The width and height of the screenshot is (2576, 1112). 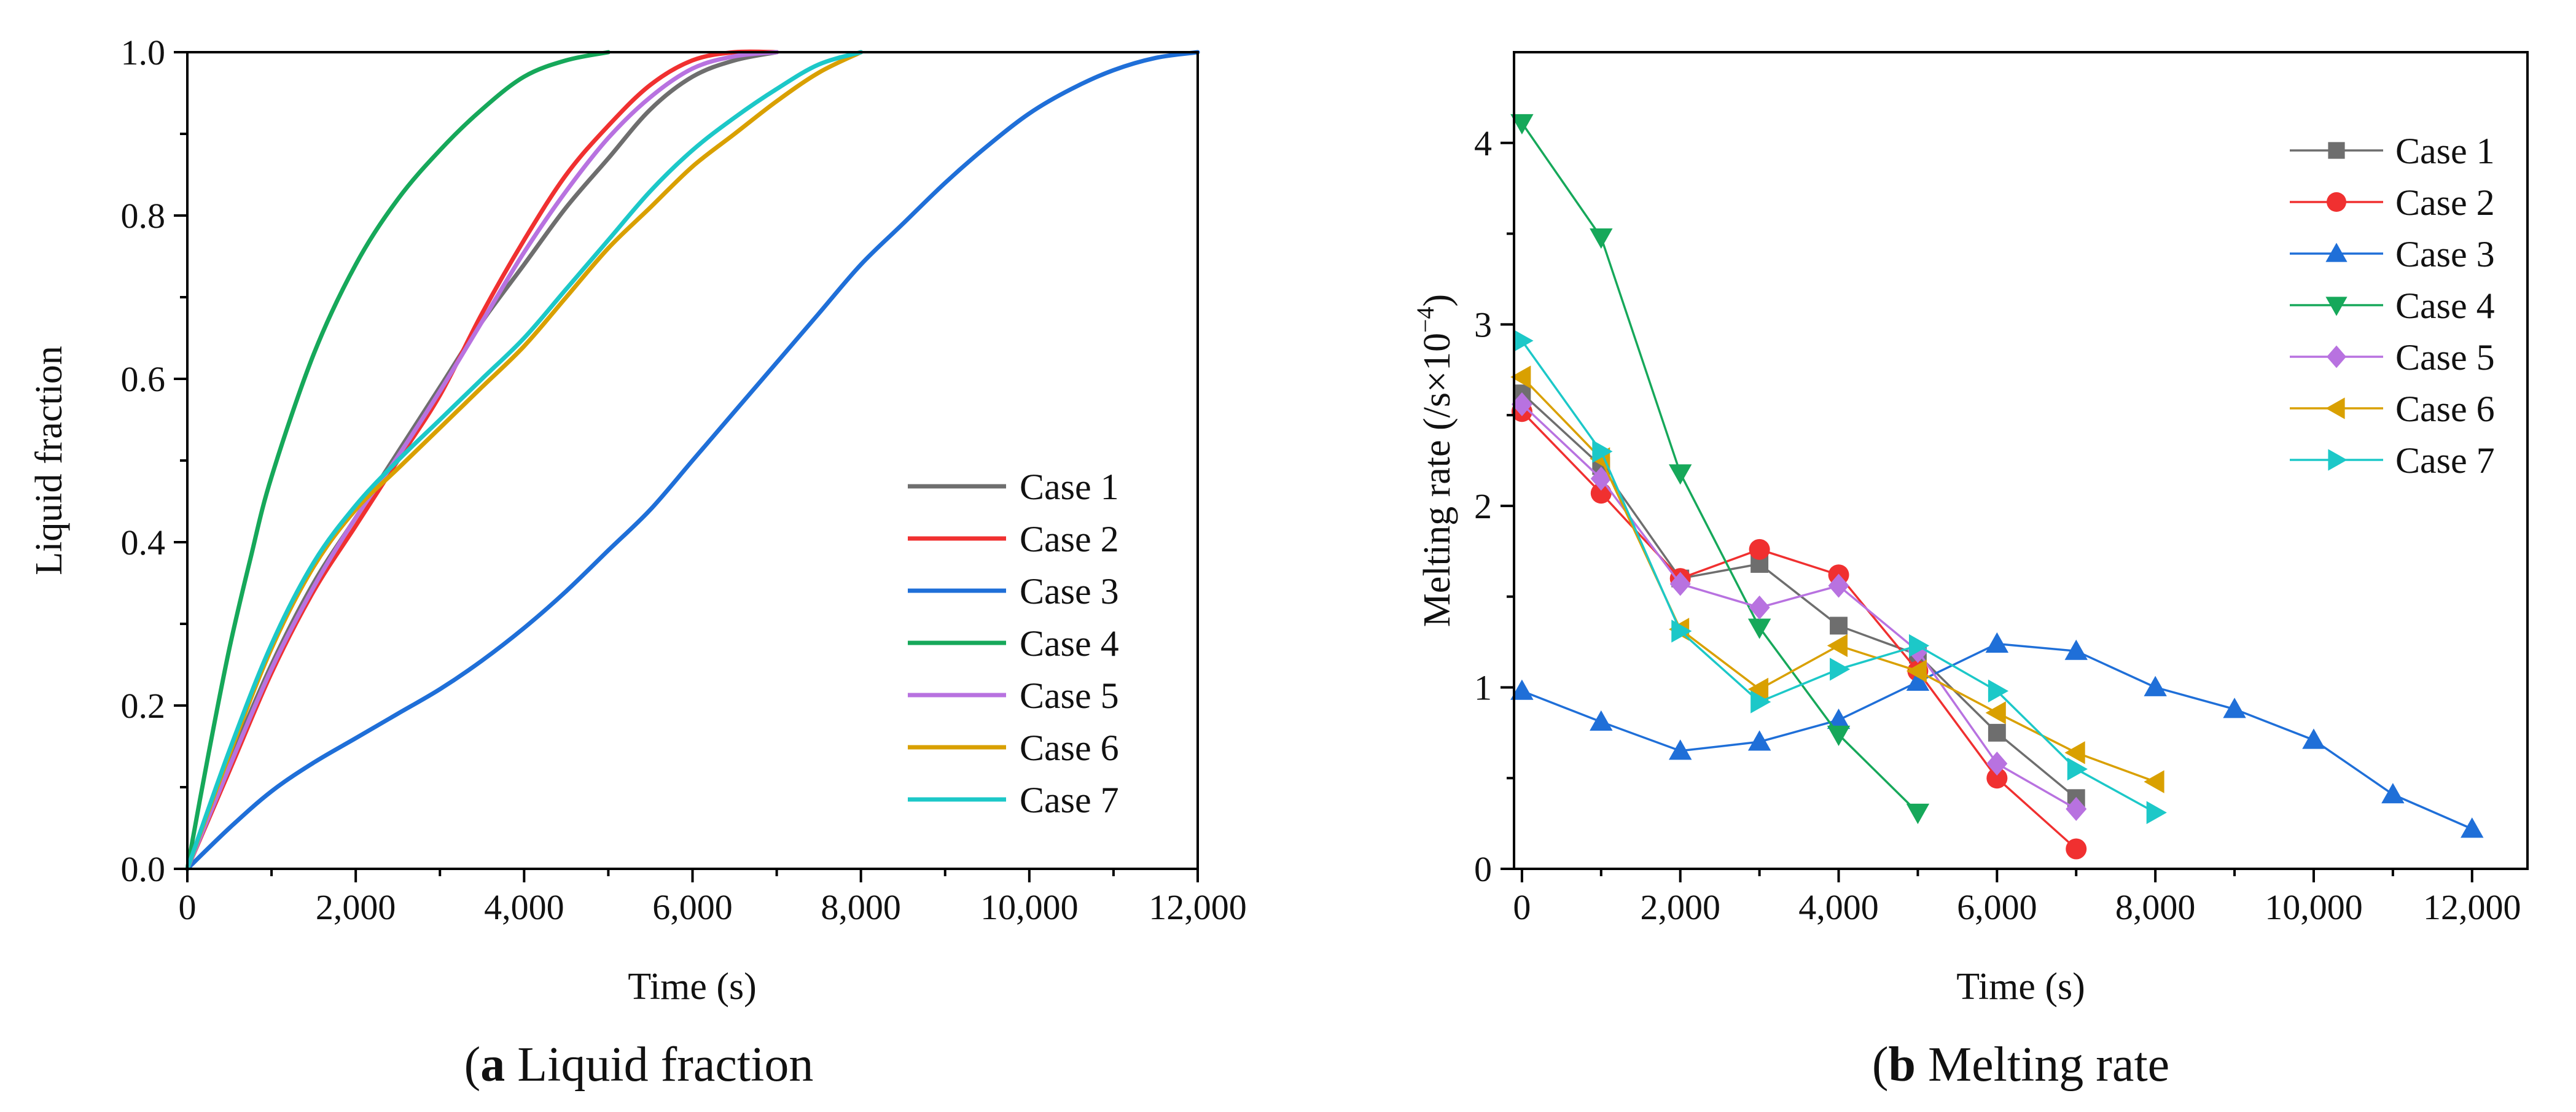 I want to click on panel-b-caption-title: Melting rate, so click(x=2042, y=1065).